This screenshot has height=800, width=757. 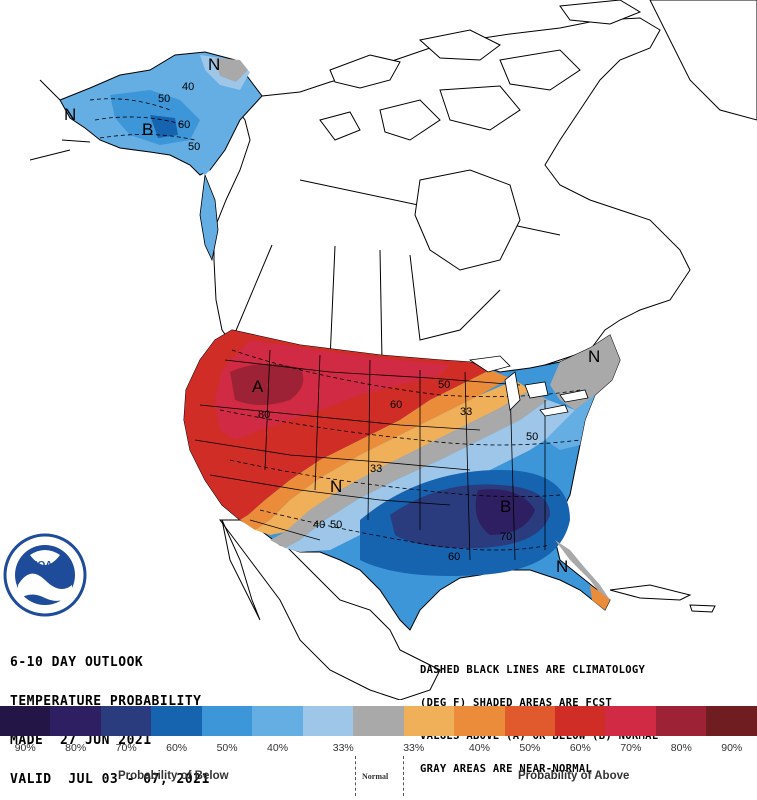 I want to click on contour-50: 50, so click(x=444, y=385).